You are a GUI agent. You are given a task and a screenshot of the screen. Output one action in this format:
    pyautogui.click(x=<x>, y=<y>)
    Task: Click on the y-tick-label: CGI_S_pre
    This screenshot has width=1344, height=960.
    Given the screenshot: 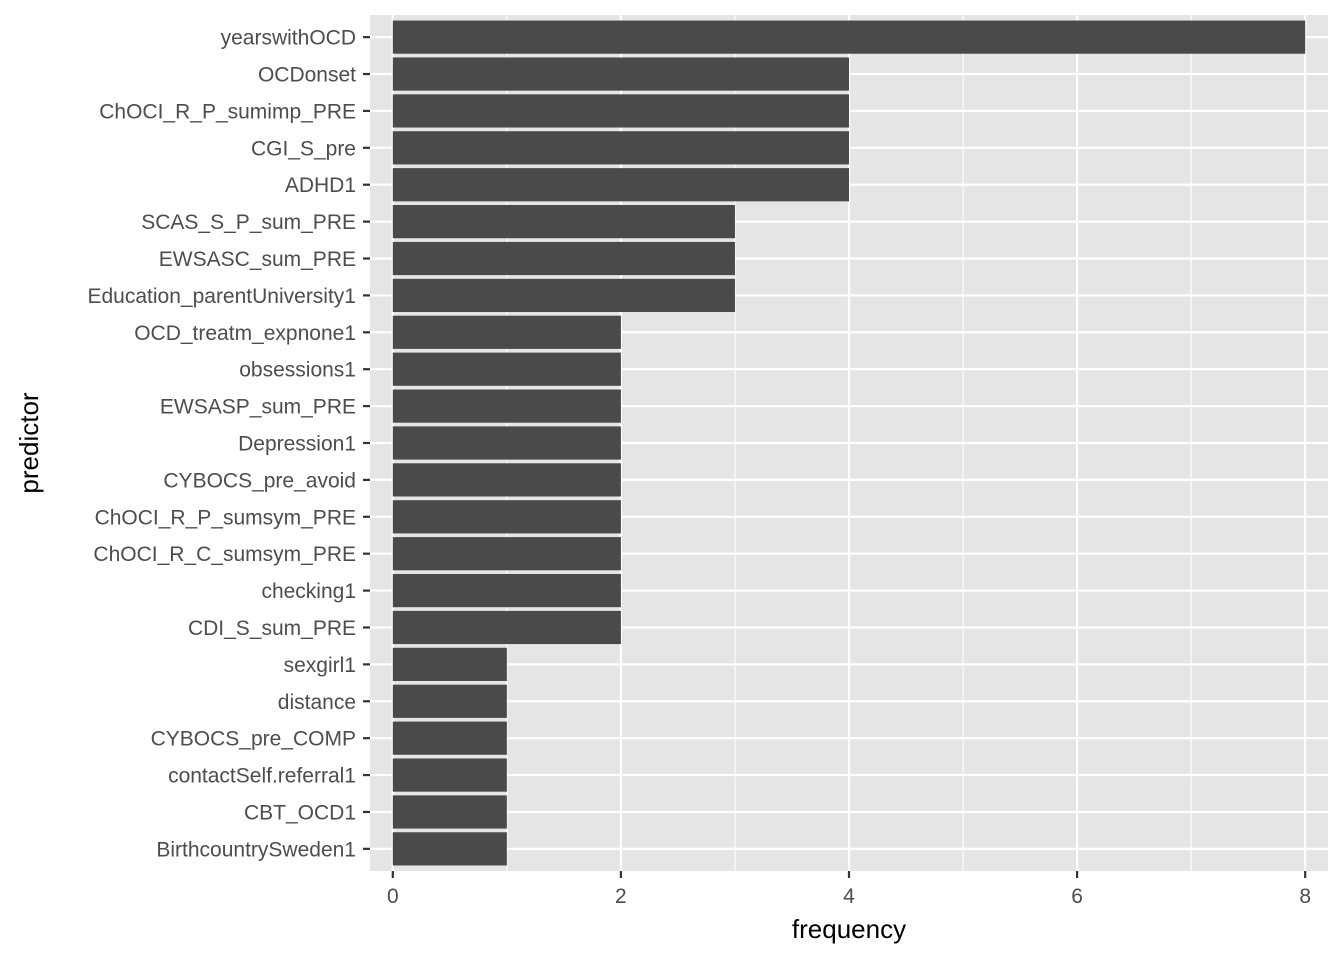 What is the action you would take?
    pyautogui.click(x=303, y=148)
    